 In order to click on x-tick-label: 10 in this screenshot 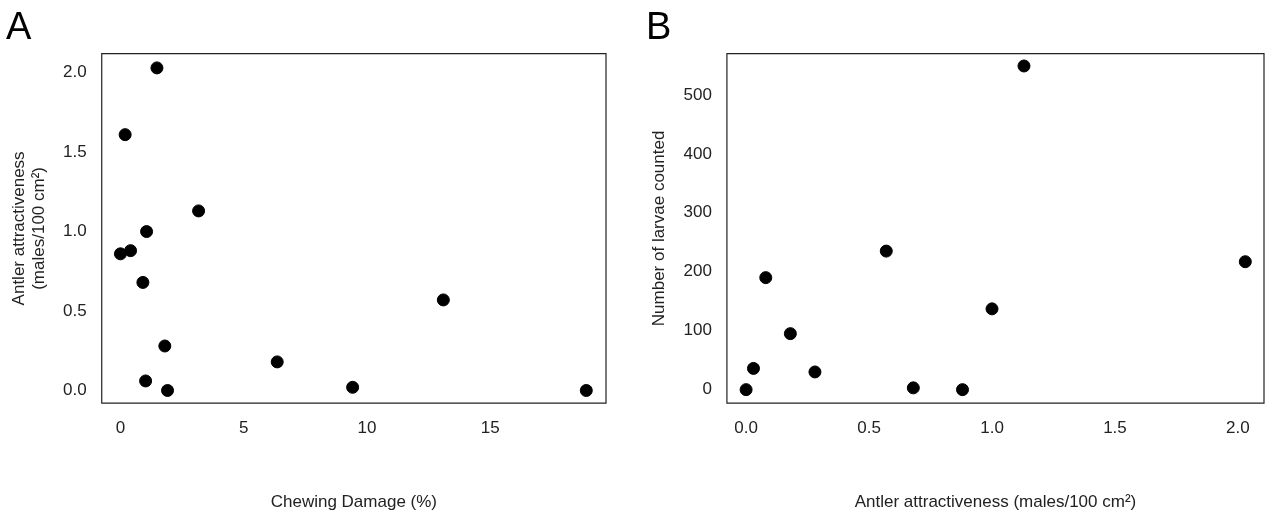, I will do `click(367, 428)`.